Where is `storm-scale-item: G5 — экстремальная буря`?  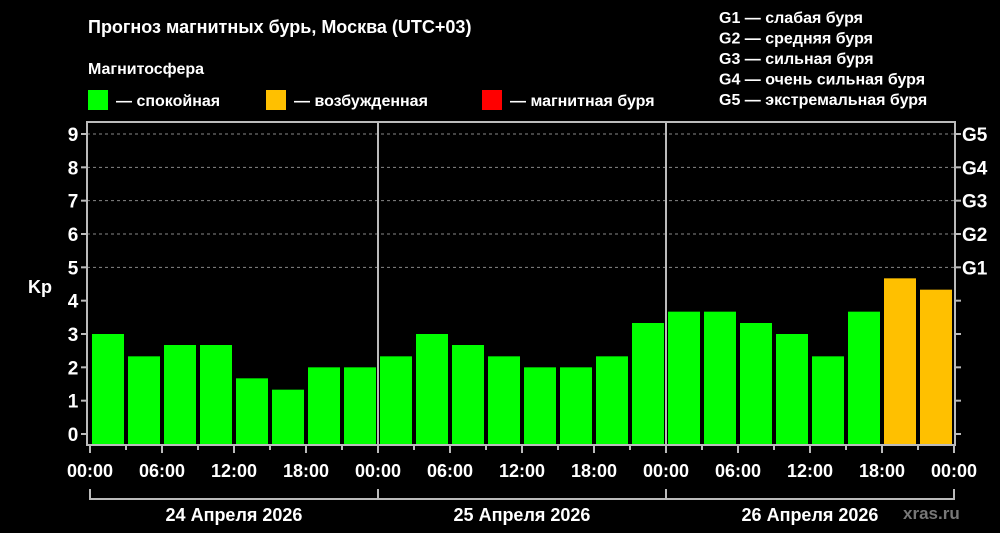
storm-scale-item: G5 — экстремальная буря is located at coordinates (823, 100).